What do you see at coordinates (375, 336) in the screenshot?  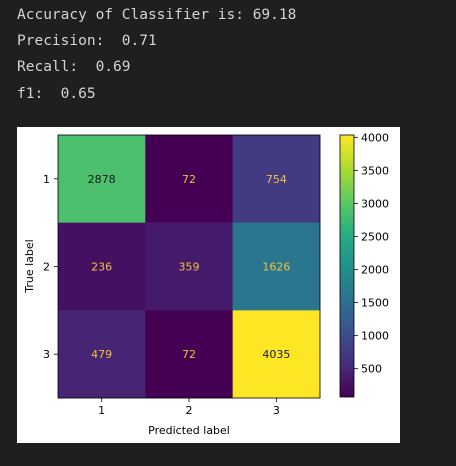 I see `colorbar-tick-label: 1000` at bounding box center [375, 336].